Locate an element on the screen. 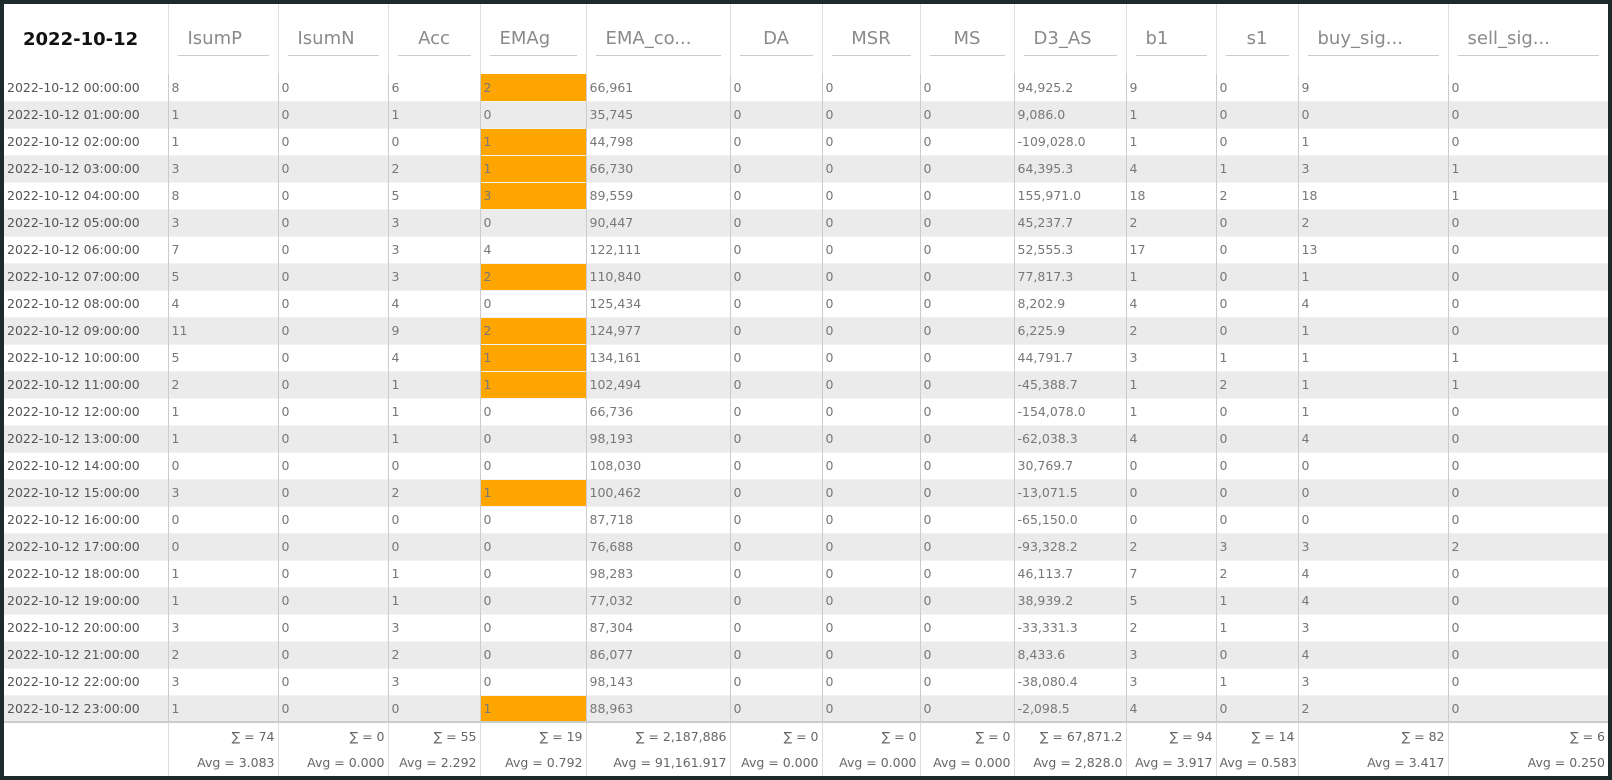 Image resolution: width=1612 pixels, height=780 pixels. value-cell: 66,961 is located at coordinates (657, 87).